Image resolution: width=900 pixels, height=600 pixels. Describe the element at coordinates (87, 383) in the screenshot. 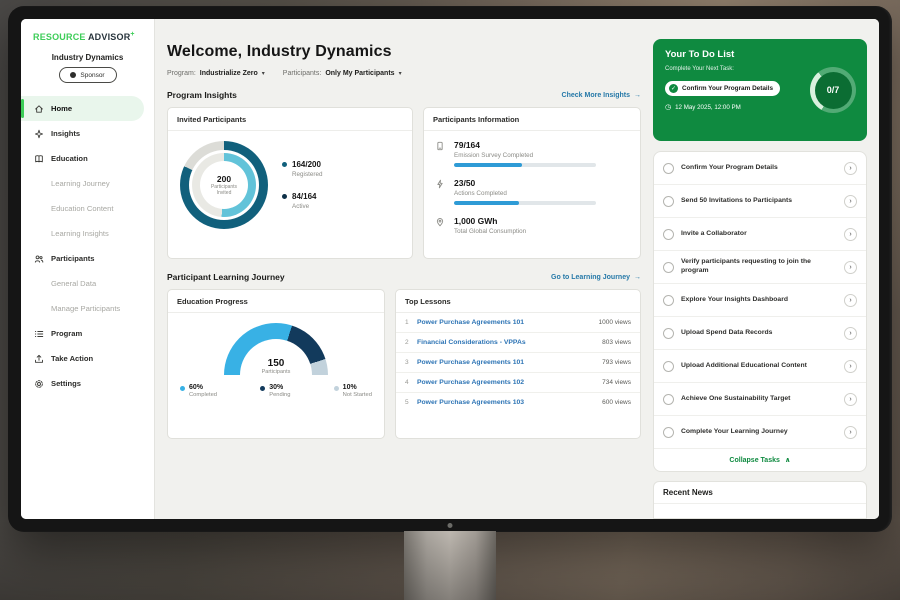

I see `sidebar-item-settings: Settings` at that location.